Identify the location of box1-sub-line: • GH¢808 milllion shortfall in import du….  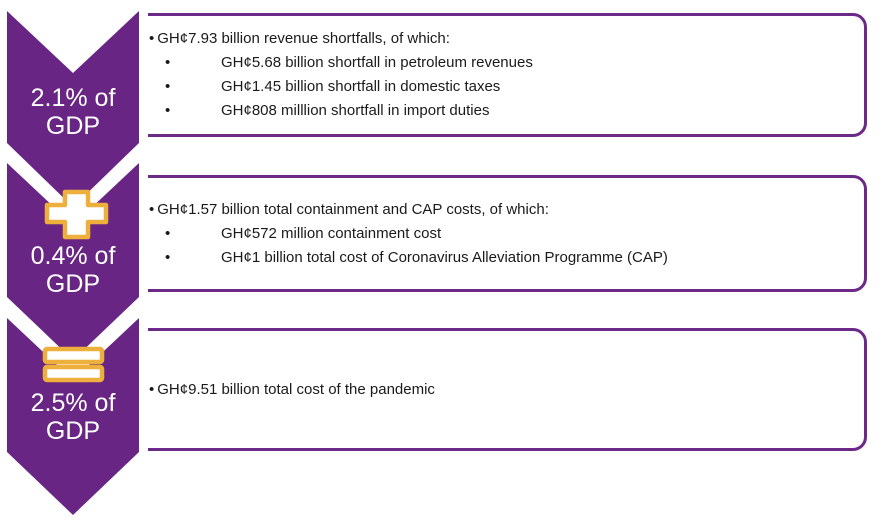
(501, 111).